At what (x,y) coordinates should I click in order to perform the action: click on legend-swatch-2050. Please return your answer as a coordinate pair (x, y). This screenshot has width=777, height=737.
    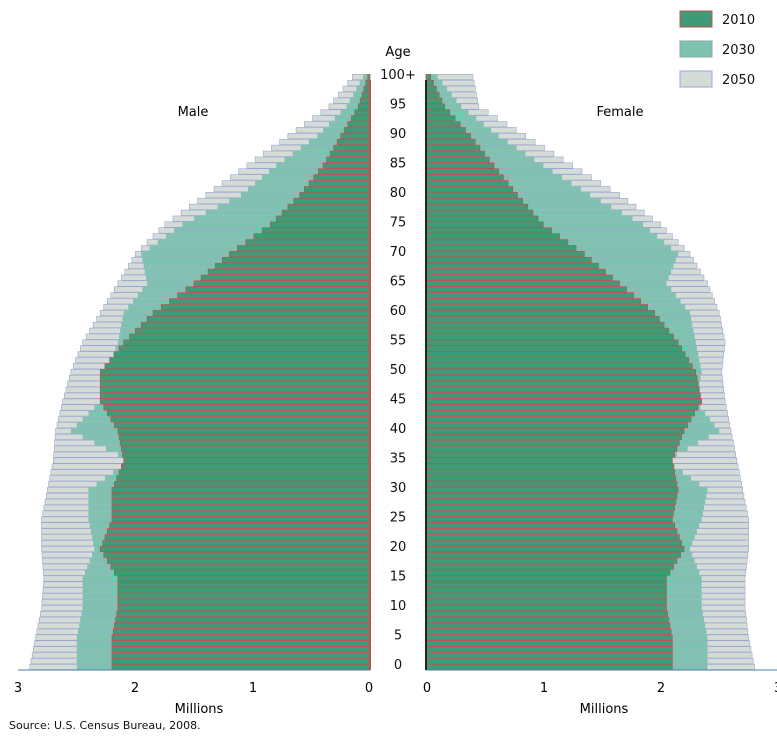
    Looking at the image, I should click on (696, 79).